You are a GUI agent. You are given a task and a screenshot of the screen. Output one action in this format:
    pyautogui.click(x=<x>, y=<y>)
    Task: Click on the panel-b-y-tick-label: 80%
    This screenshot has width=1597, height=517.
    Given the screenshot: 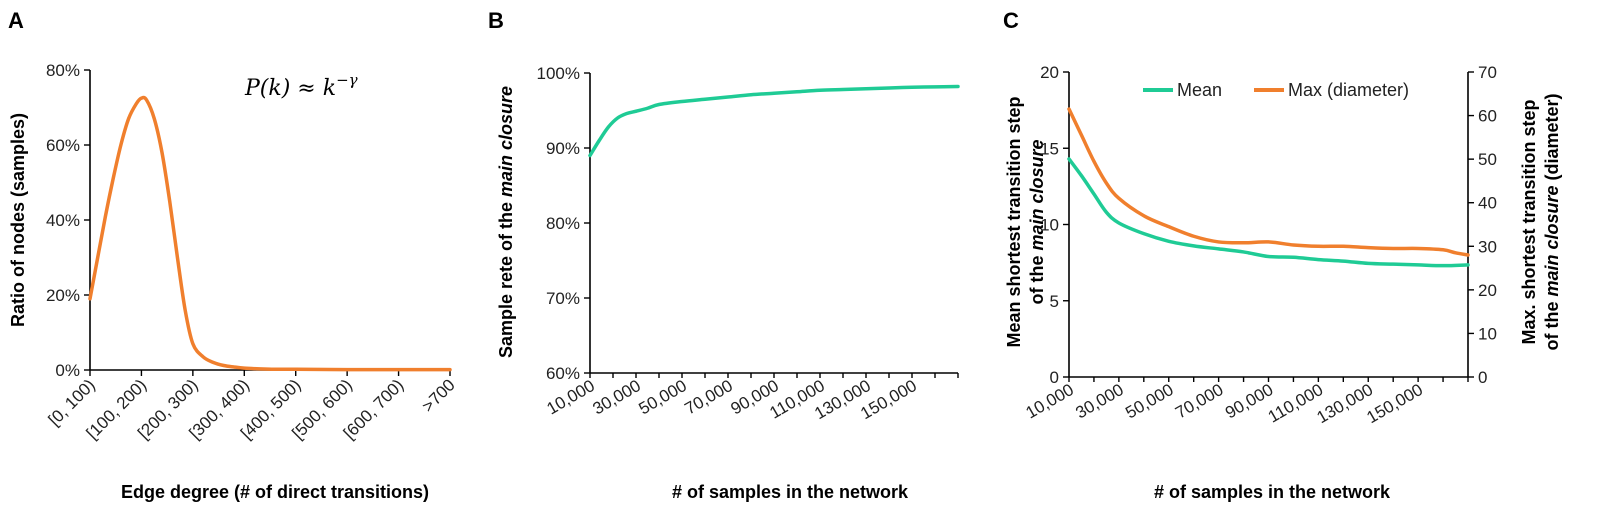 What is the action you would take?
    pyautogui.click(x=563, y=223)
    